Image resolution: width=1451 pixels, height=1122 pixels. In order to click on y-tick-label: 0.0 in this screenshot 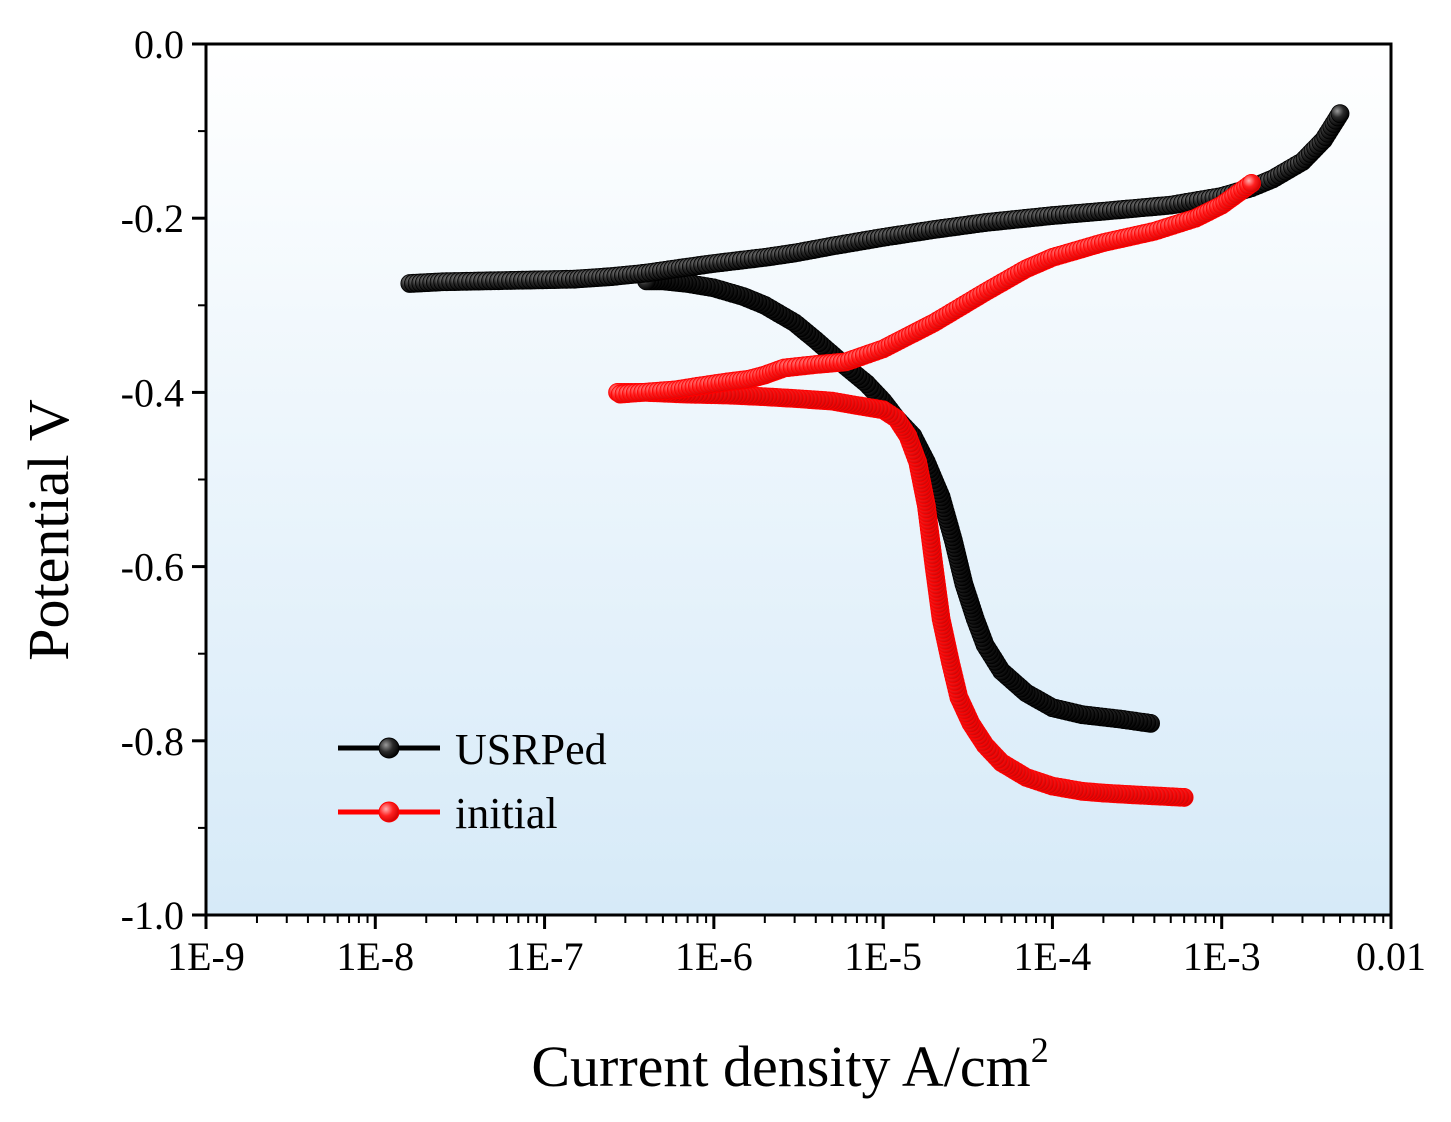, I will do `click(159, 44)`.